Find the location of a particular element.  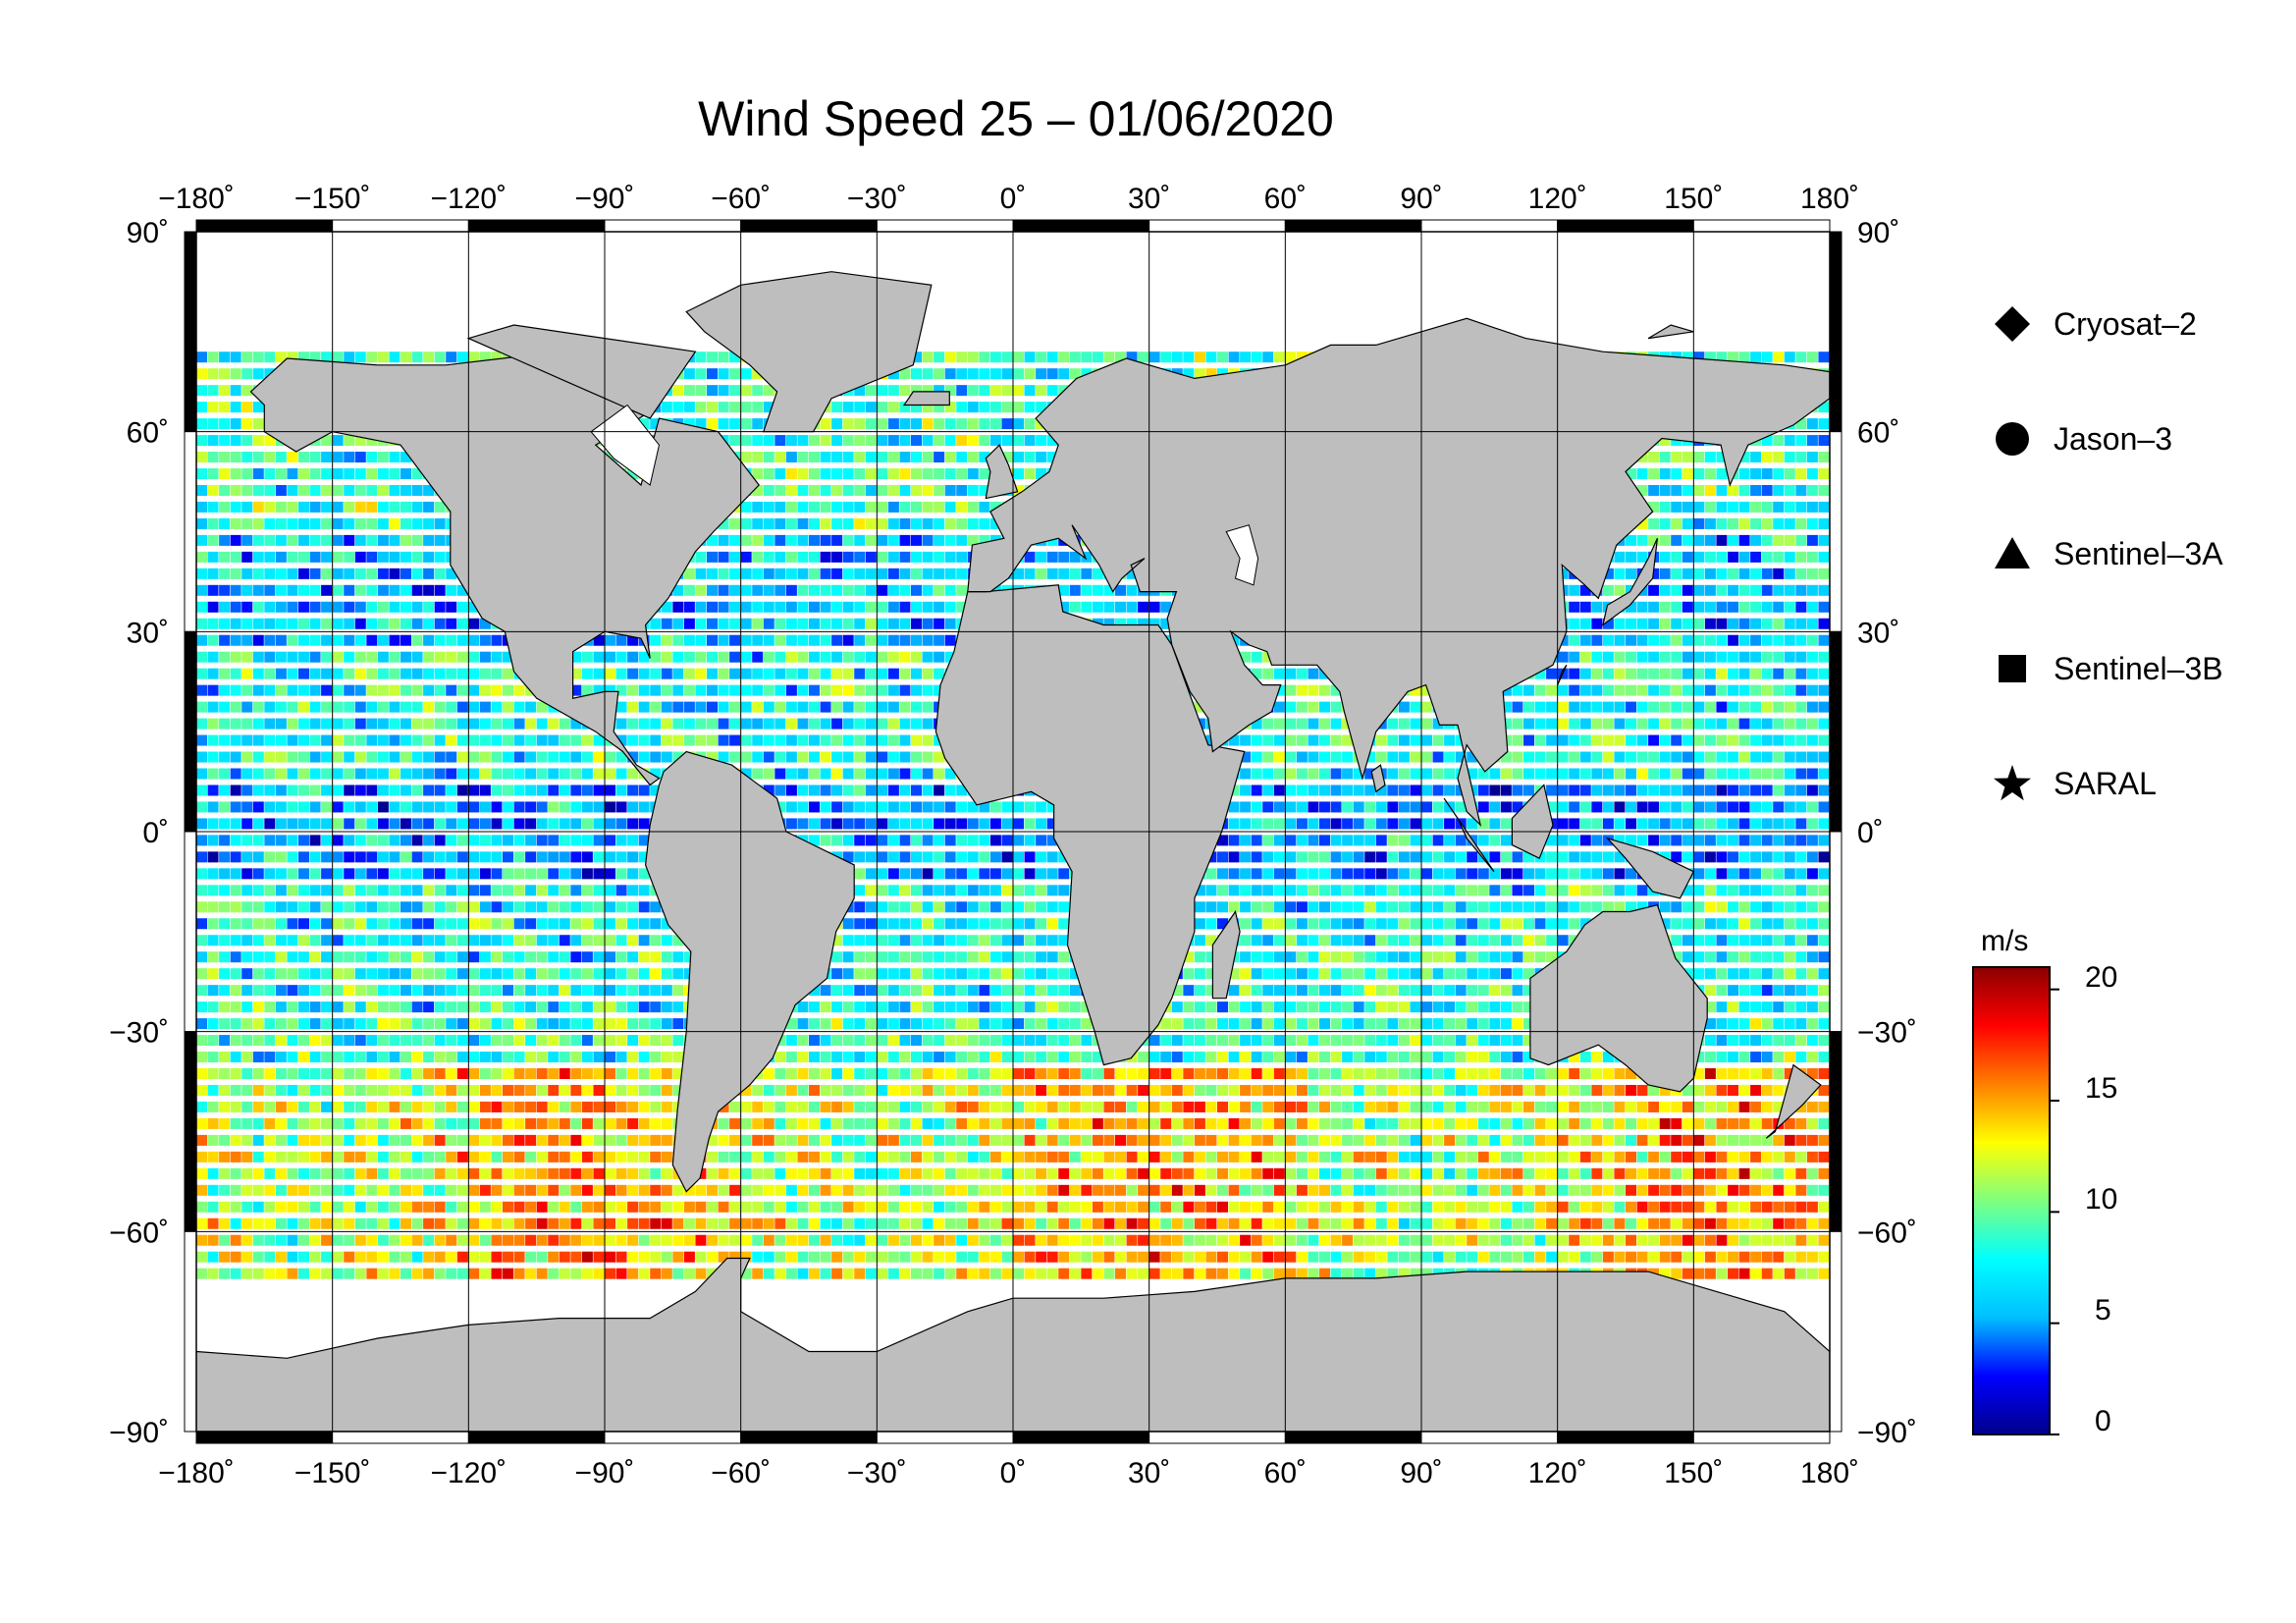

star-icon is located at coordinates (2012, 783).